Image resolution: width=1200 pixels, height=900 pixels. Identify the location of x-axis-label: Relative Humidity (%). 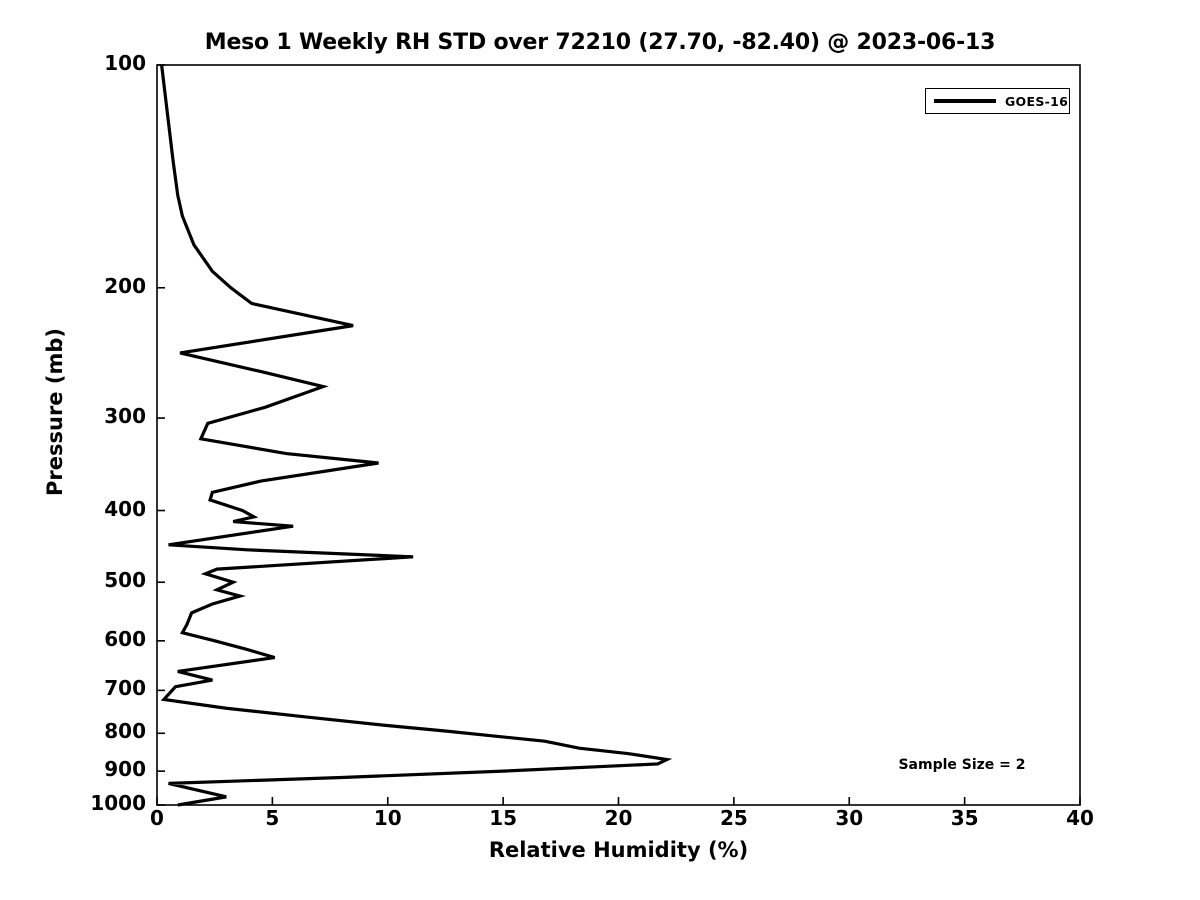
(618, 850).